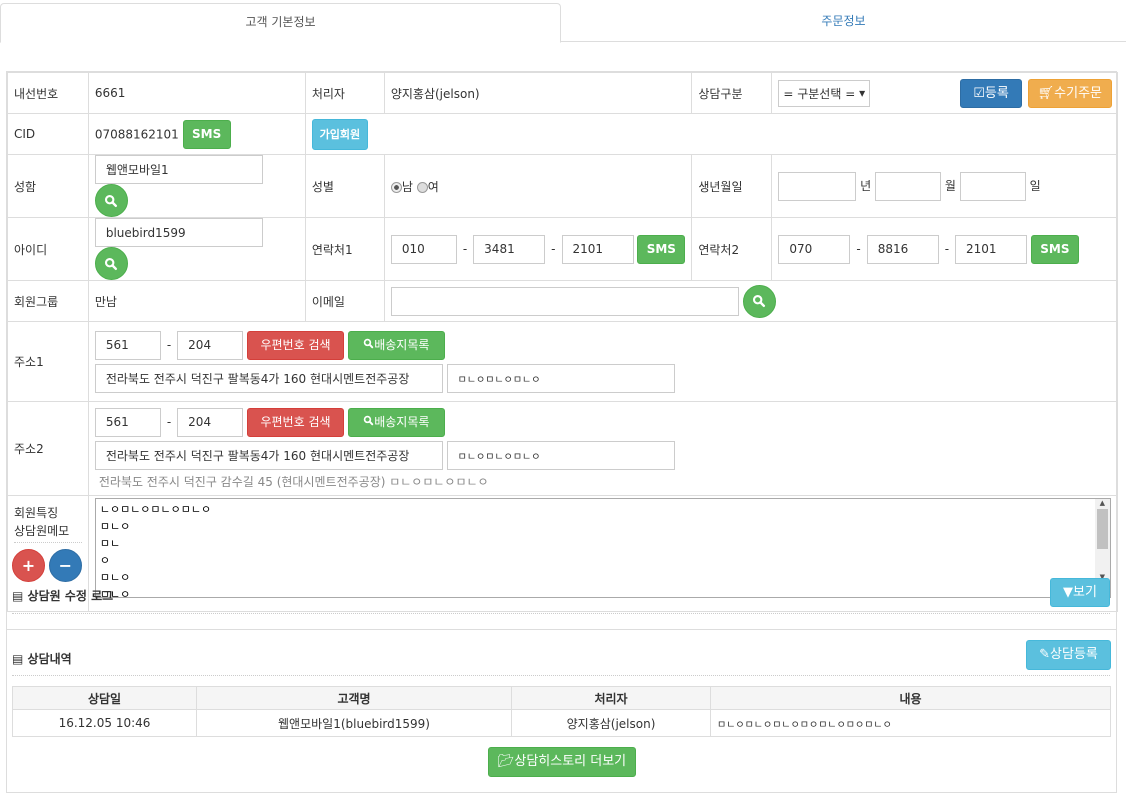 The height and width of the screenshot is (794, 1130). I want to click on caret-down-icon: ▼, so click(1068, 592).